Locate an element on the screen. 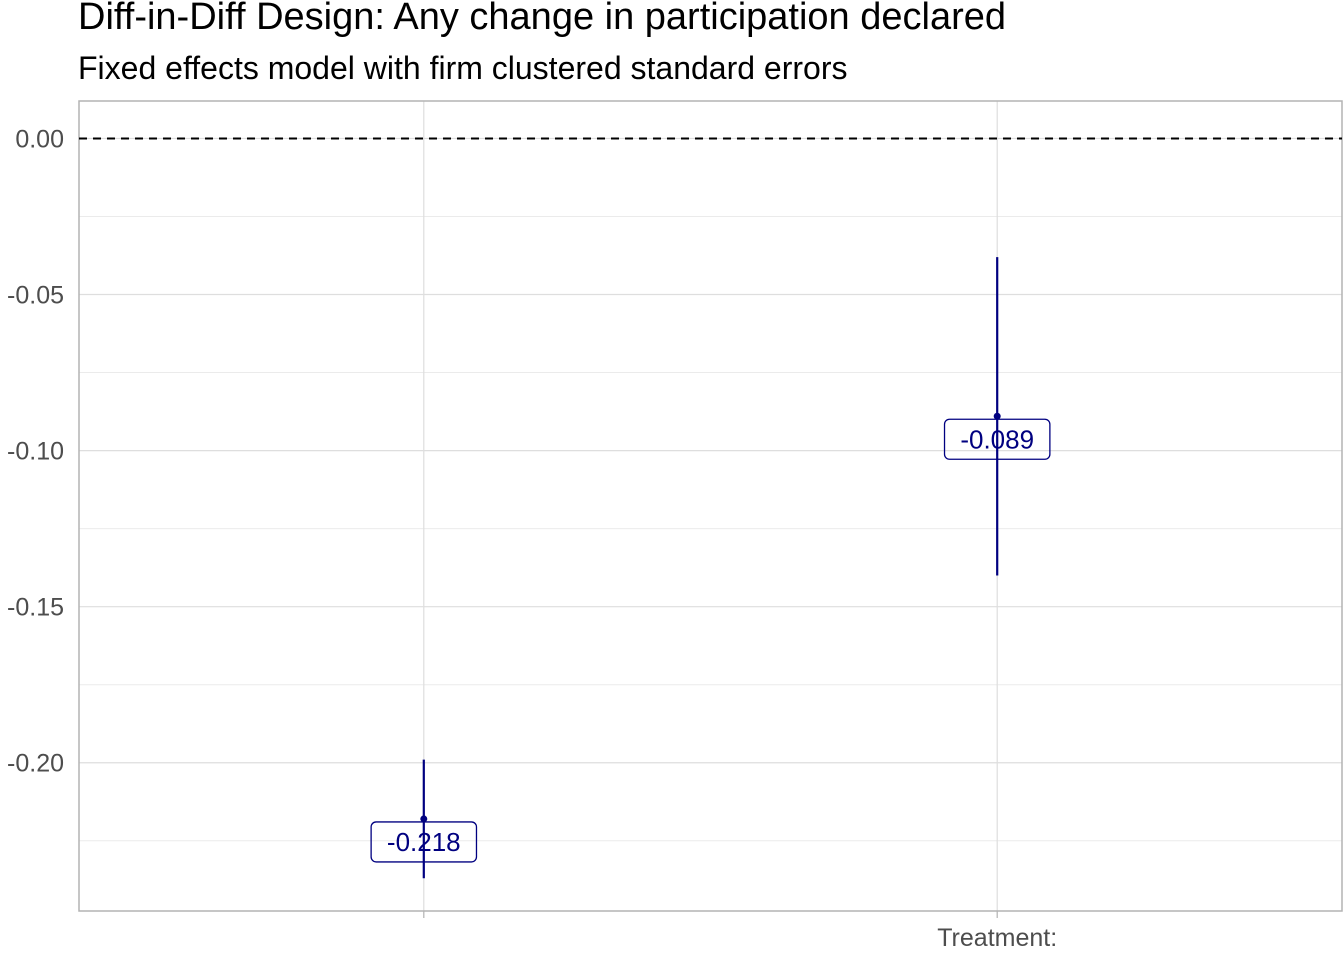 The height and width of the screenshot is (960, 1344). x-tick-label: Treatment: is located at coordinates (997, 938).